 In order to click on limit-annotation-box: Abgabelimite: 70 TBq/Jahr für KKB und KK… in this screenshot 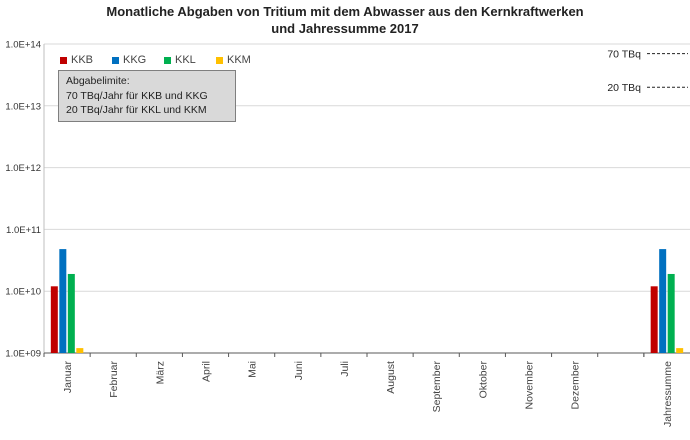, I will do `click(147, 96)`.